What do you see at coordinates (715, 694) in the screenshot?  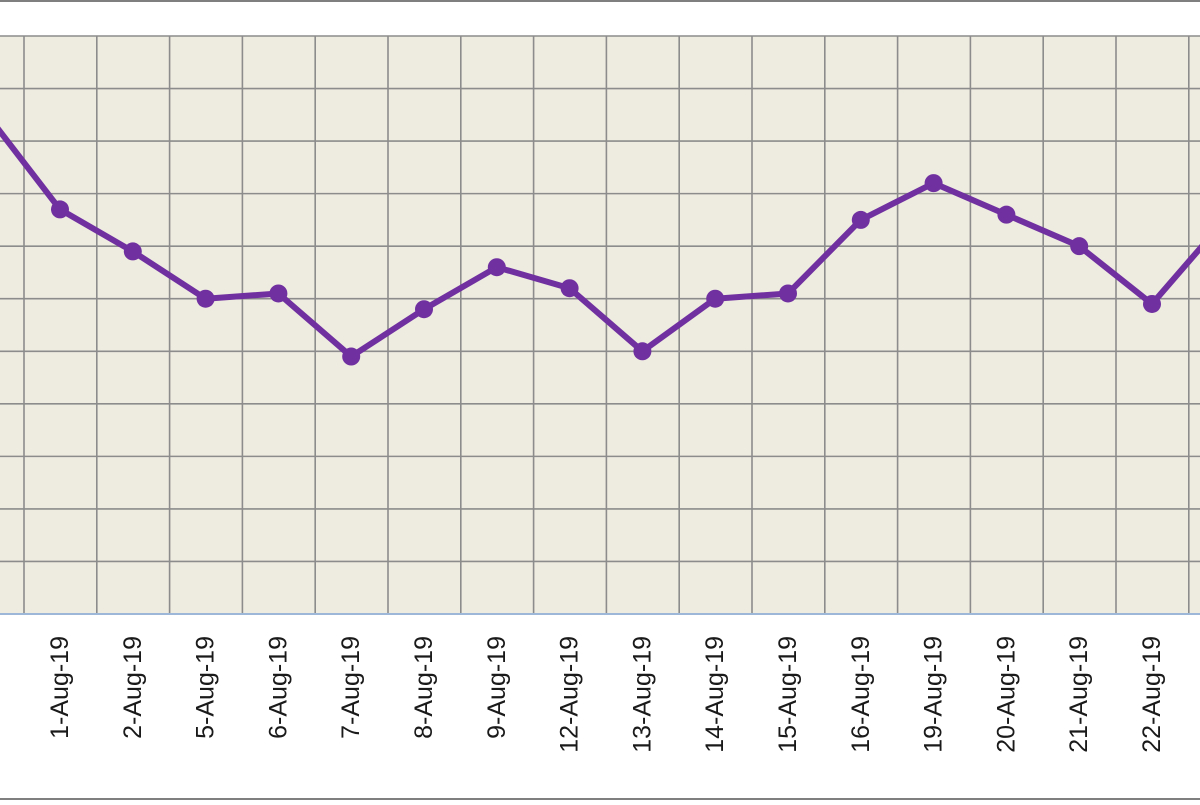 I see `x-tick-label: 14-Aug-19` at bounding box center [715, 694].